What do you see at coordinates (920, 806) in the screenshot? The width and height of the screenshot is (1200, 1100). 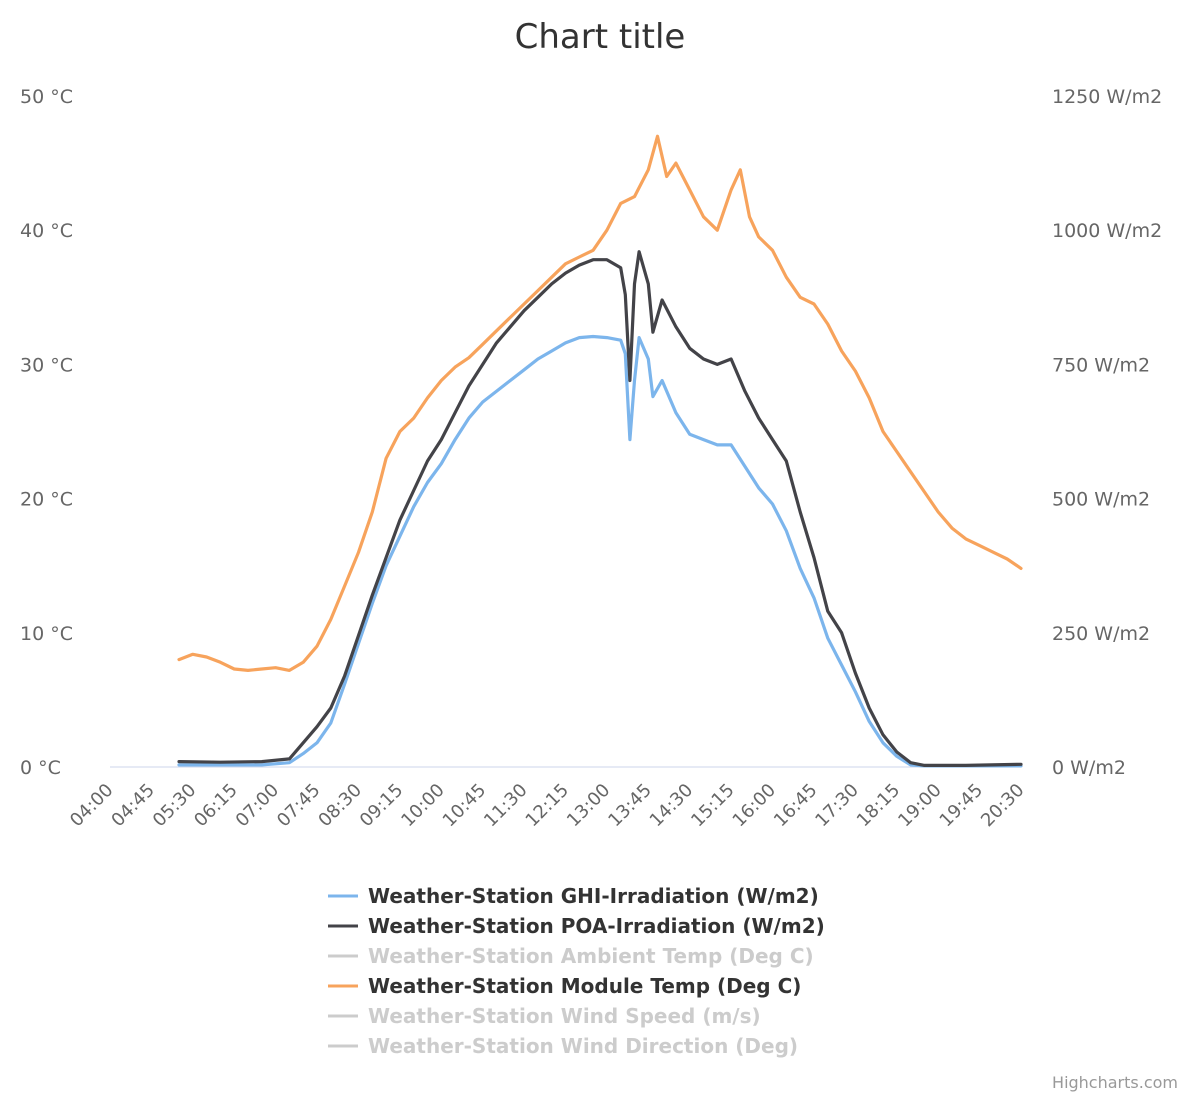 I see `x-tick-label: 19:00` at bounding box center [920, 806].